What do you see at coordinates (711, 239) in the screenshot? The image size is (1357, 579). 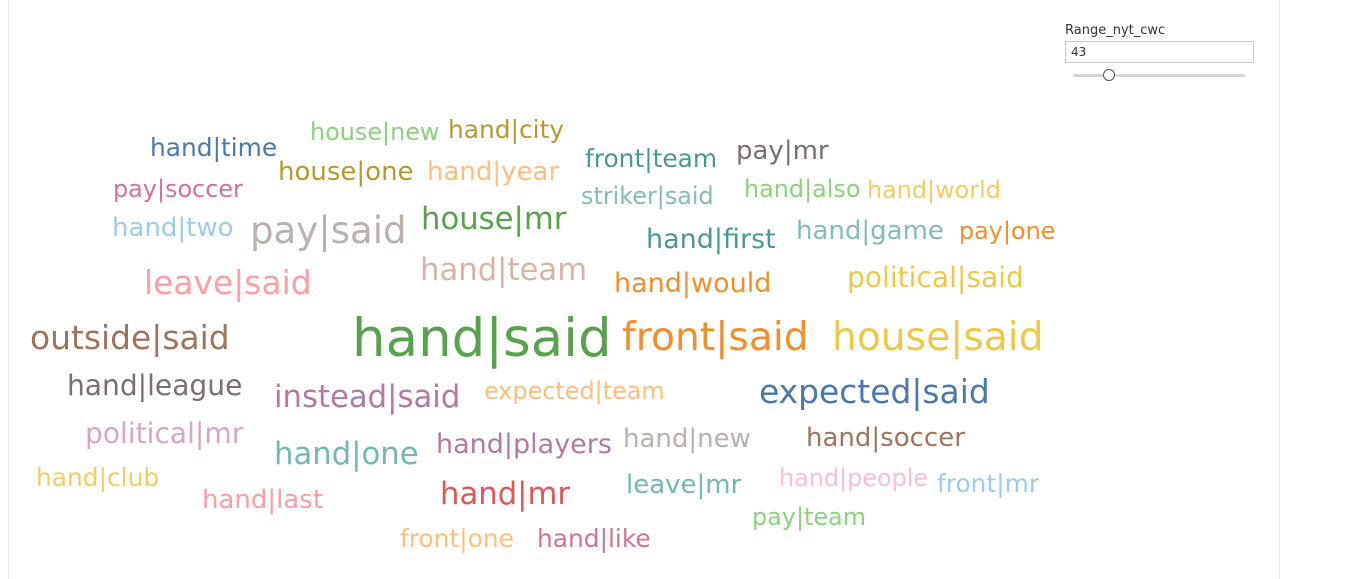 I see `cloud-word: hand|first` at bounding box center [711, 239].